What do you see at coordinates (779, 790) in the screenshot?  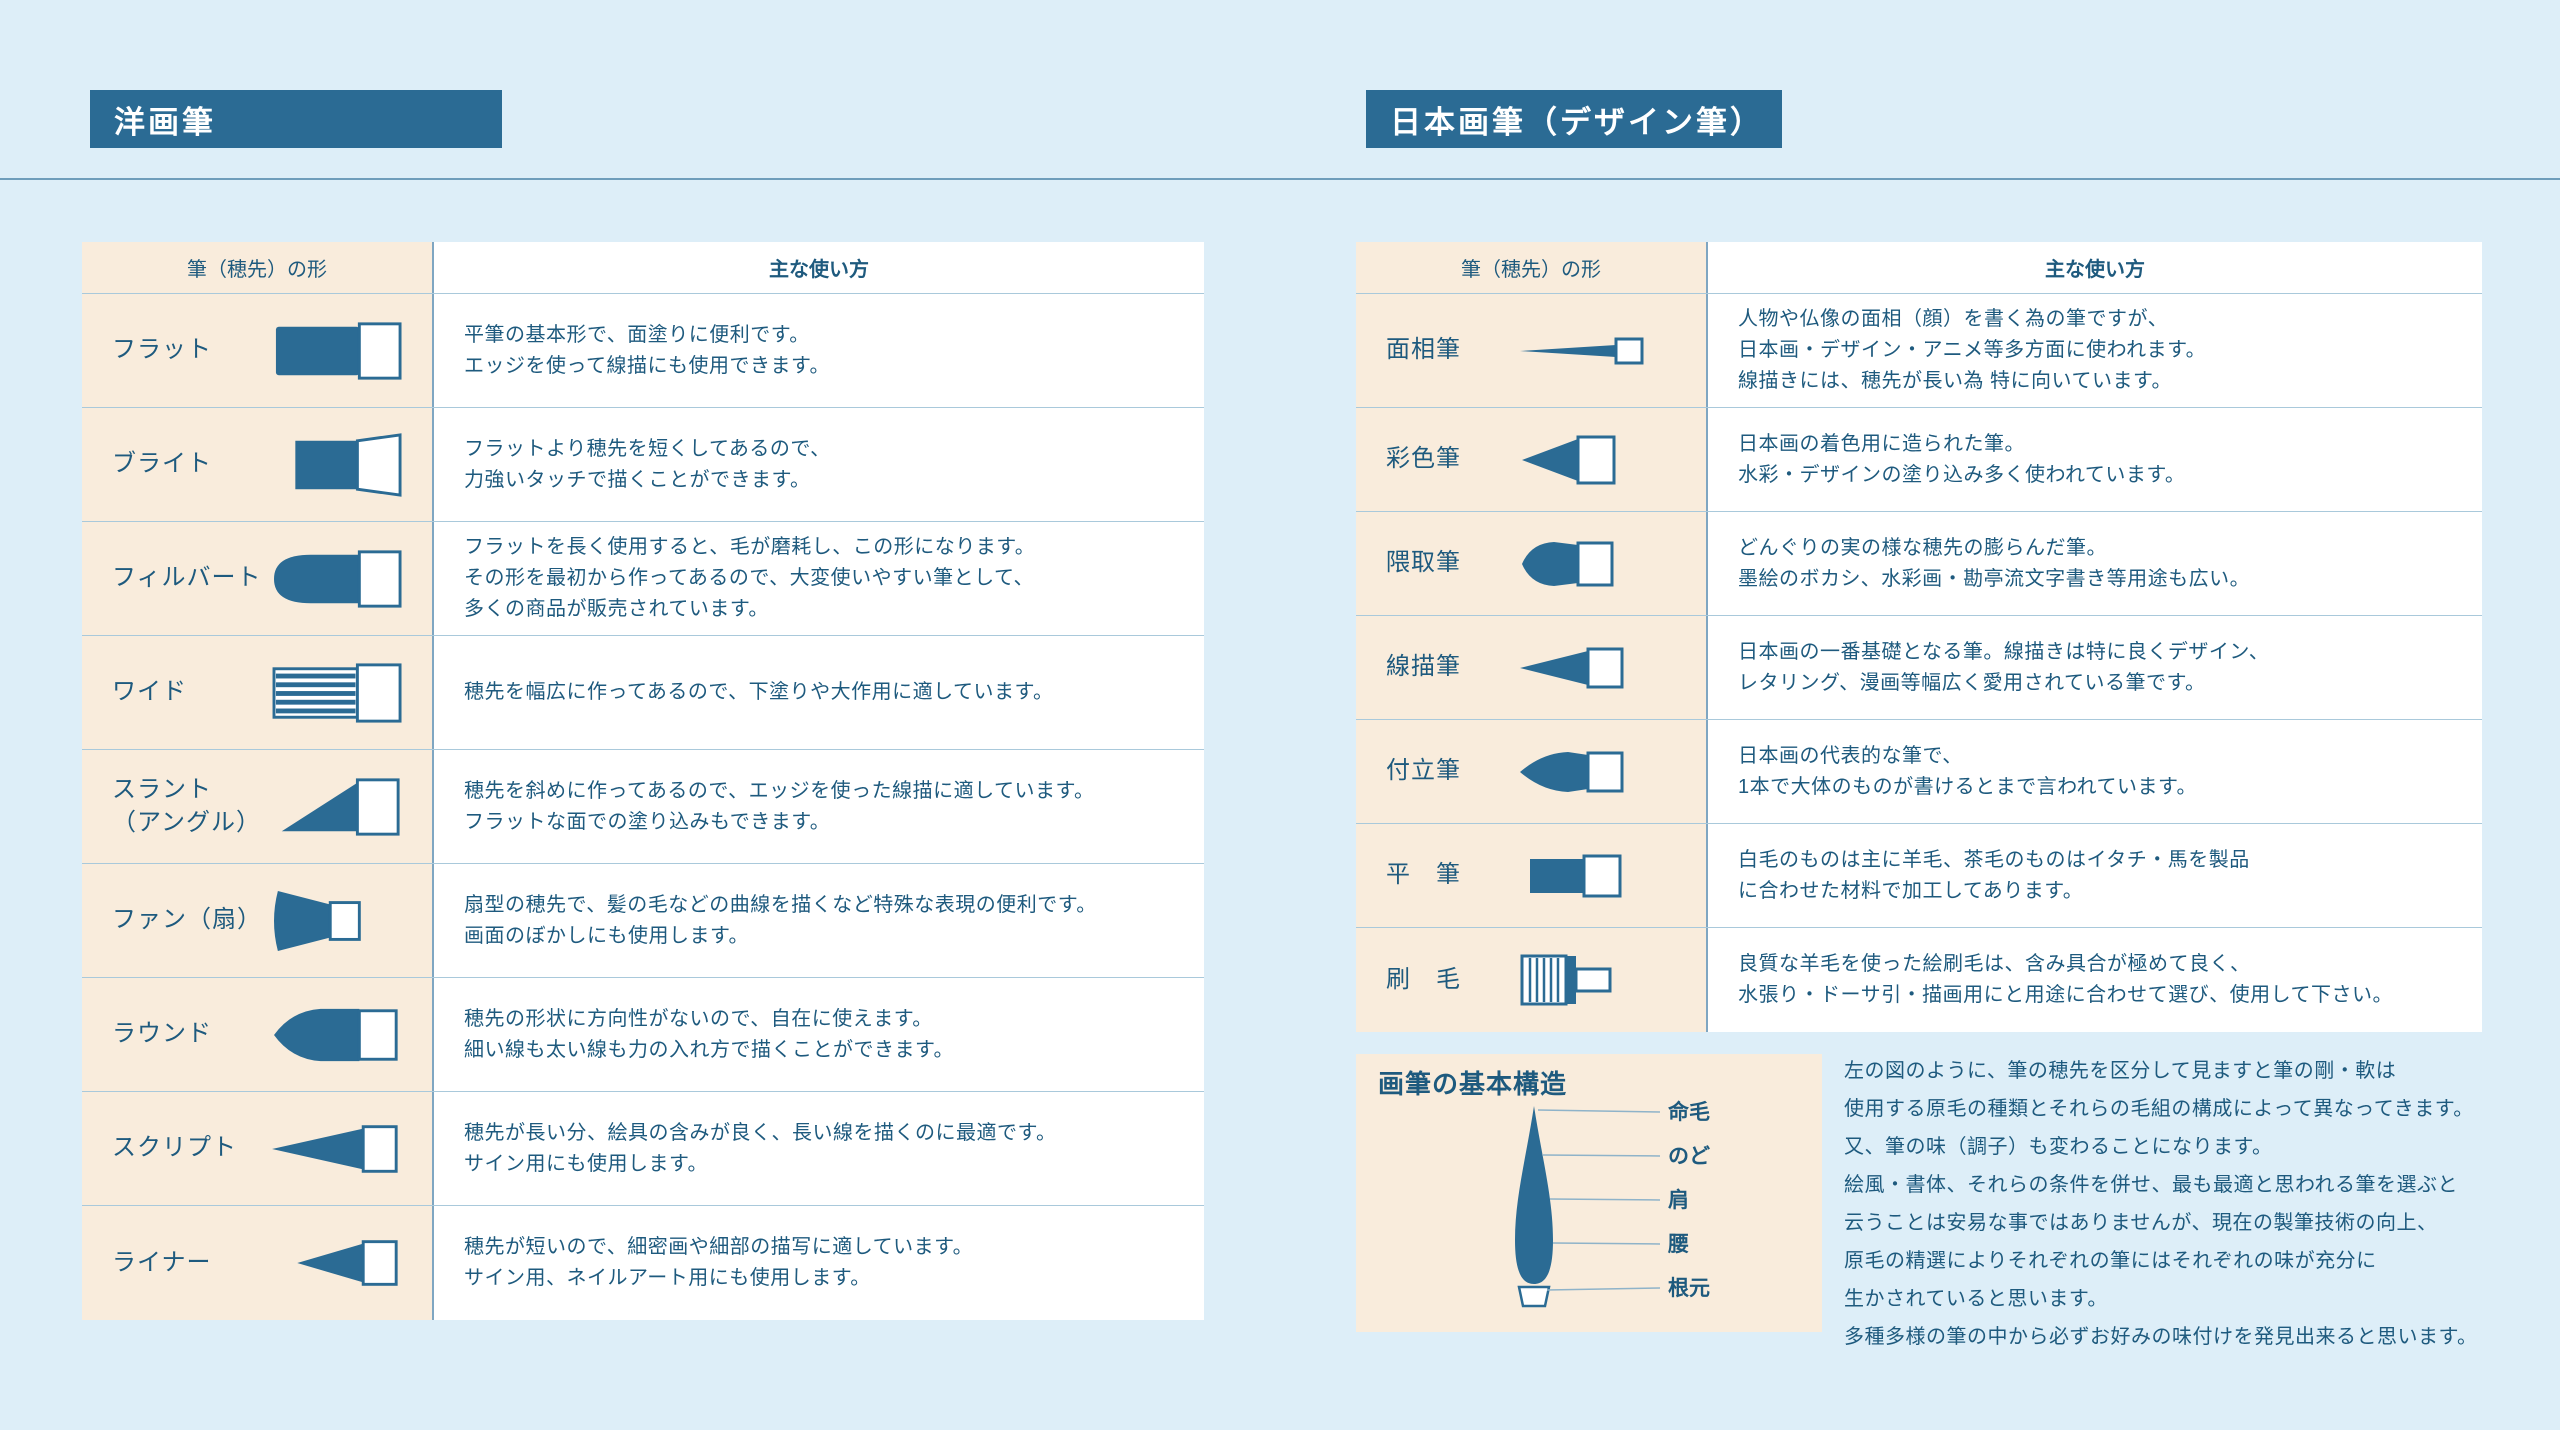 I see `usage-line: 穂先を斜めに作ってあるので、エッジを使った線描に適しています。` at bounding box center [779, 790].